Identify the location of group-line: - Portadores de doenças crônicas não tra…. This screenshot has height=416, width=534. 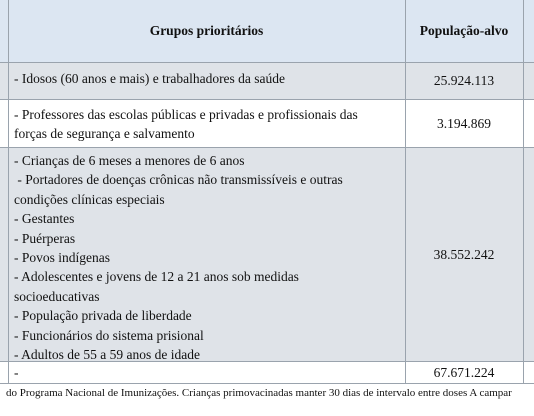
(178, 180).